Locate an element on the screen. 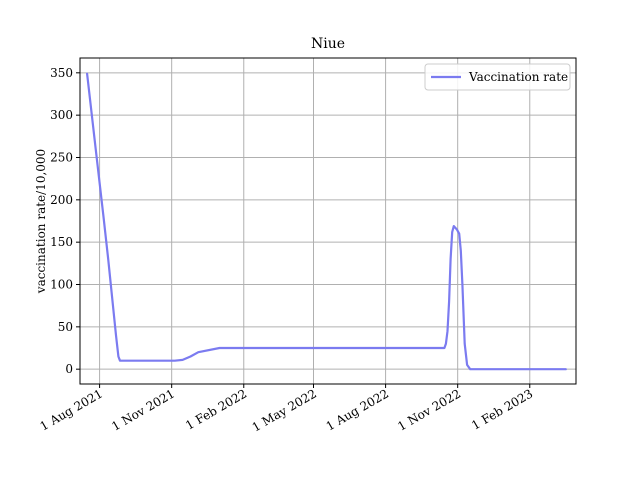 The height and width of the screenshot is (480, 640). legend: Vaccination rate is located at coordinates (497, 77).